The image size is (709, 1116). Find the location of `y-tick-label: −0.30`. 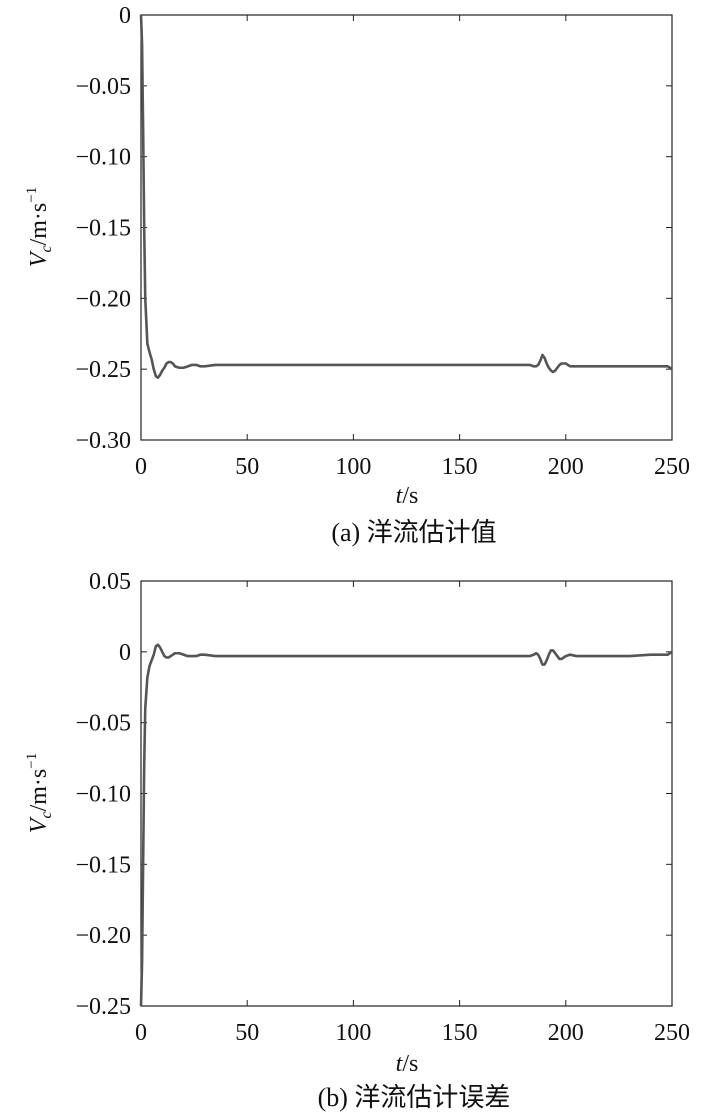

y-tick-label: −0.30 is located at coordinates (103, 441).